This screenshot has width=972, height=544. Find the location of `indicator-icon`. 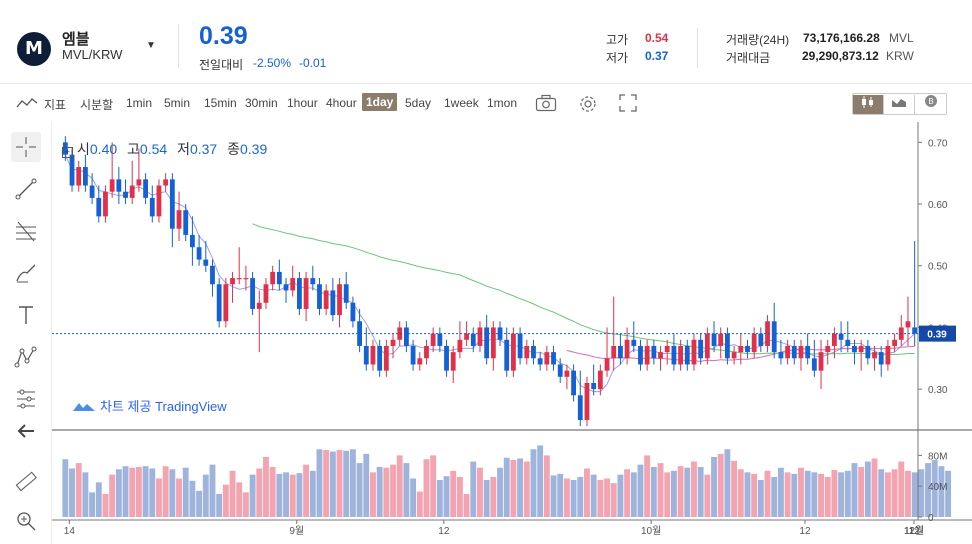

indicator-icon is located at coordinates (27, 105).